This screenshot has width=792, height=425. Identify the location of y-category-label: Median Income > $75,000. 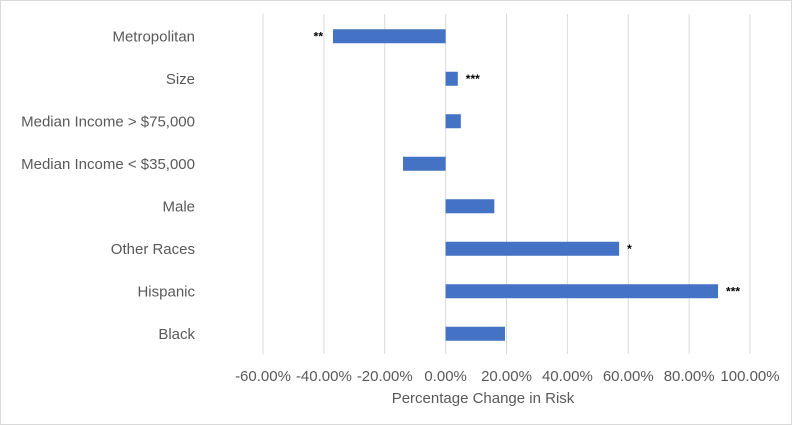
(108, 121).